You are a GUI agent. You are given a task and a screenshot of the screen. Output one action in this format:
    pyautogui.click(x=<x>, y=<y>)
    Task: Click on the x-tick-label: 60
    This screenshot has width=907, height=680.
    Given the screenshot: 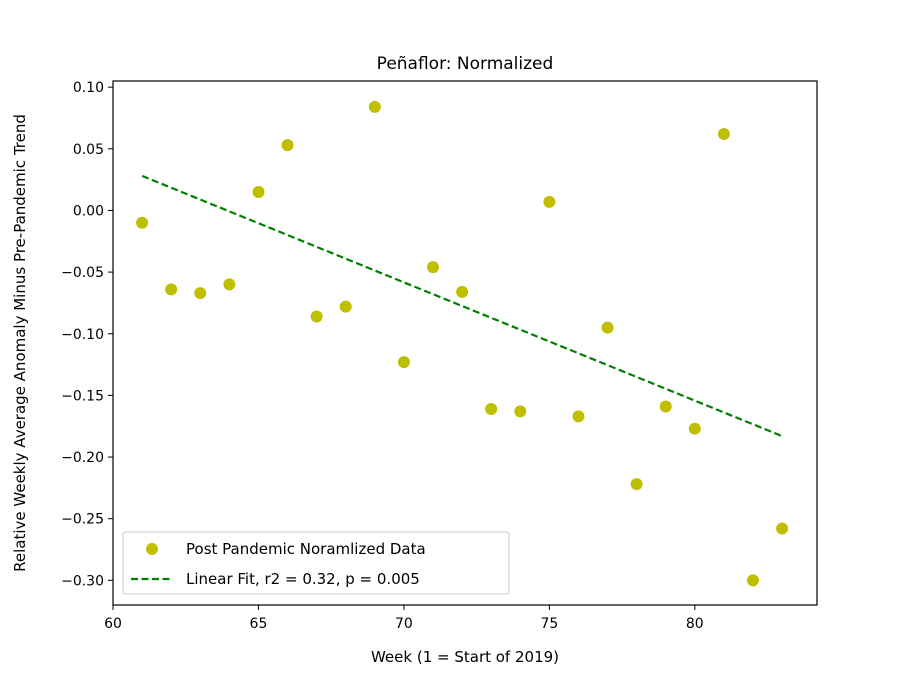 What is the action you would take?
    pyautogui.click(x=113, y=624)
    